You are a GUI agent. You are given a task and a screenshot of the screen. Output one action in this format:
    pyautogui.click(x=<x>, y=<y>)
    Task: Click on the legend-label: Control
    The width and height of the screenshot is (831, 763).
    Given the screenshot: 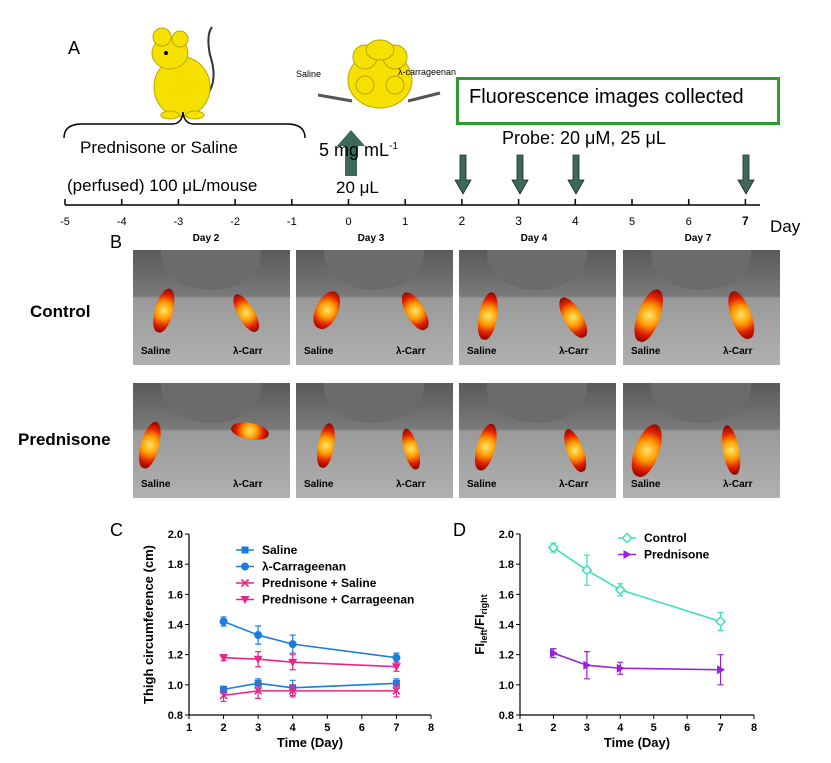 What is the action you would take?
    pyautogui.click(x=665, y=538)
    